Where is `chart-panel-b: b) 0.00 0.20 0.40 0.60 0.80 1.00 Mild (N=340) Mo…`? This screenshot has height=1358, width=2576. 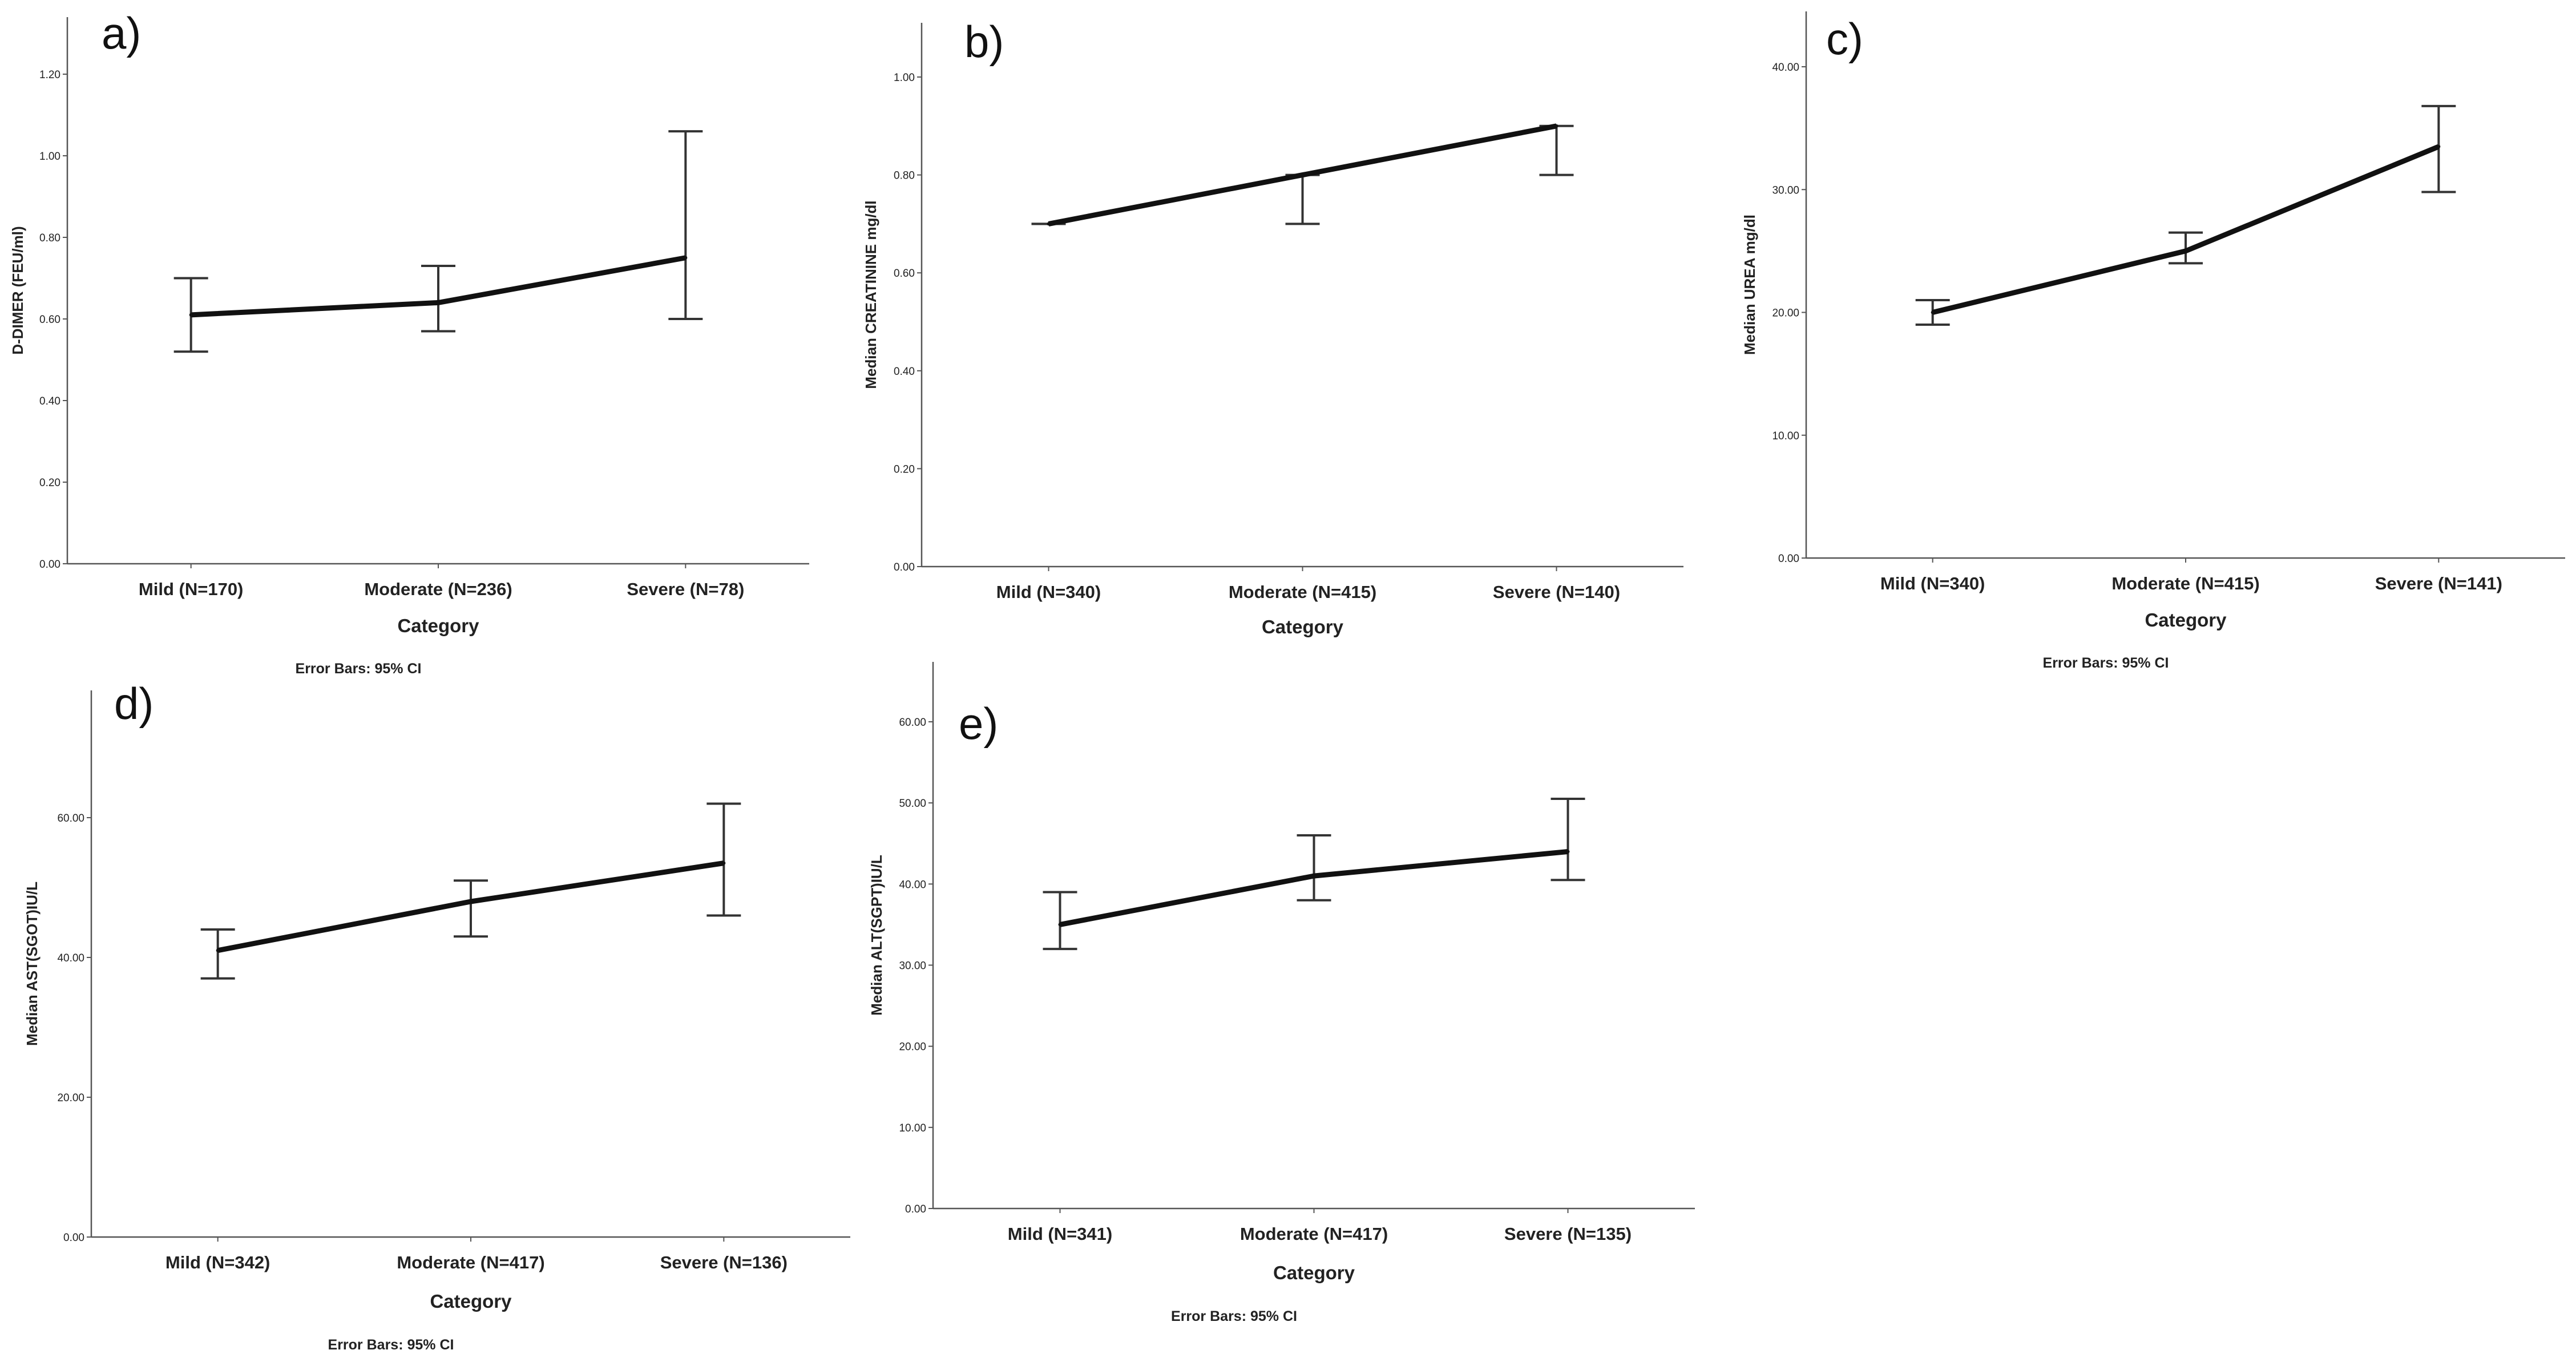
chart-panel-b: b) 0.00 0.20 0.40 0.60 0.80 1.00 Mild (N=340) Mo… is located at coordinates (1272, 327).